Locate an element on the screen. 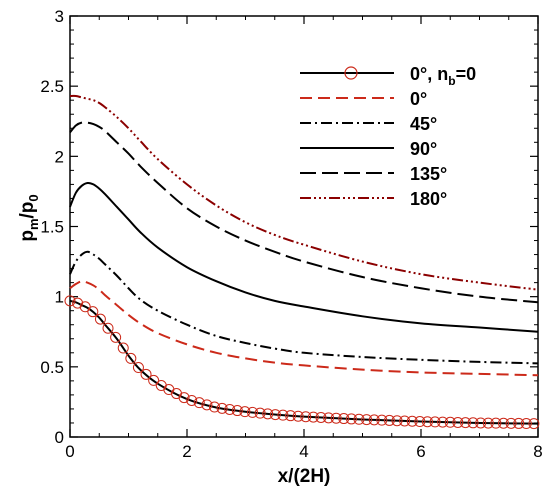 The width and height of the screenshot is (550, 497). legend-label-0: 0°, nb=0 is located at coordinates (443, 76).